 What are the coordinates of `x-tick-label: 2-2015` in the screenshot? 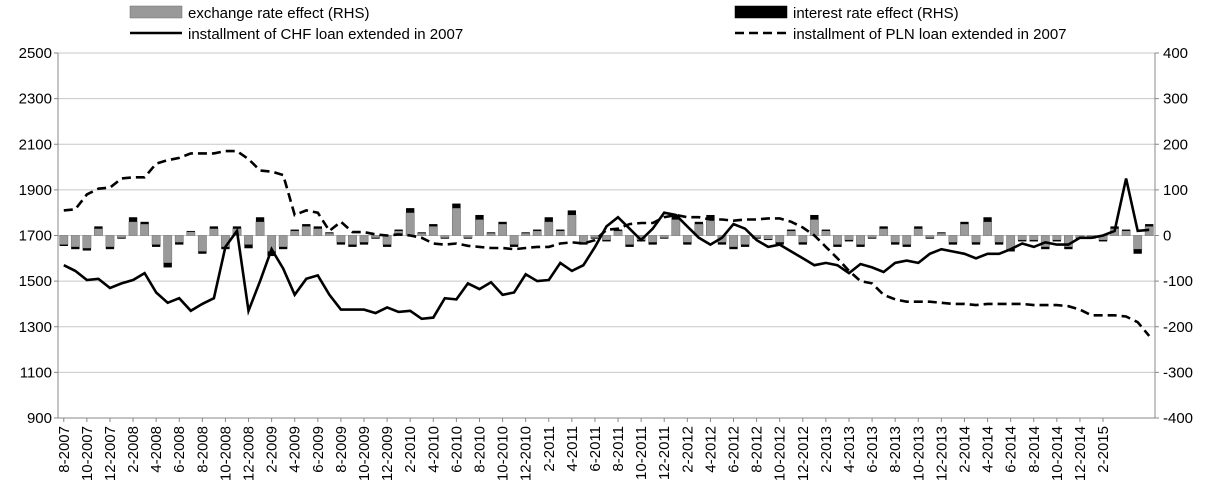 It's located at (1103, 449).